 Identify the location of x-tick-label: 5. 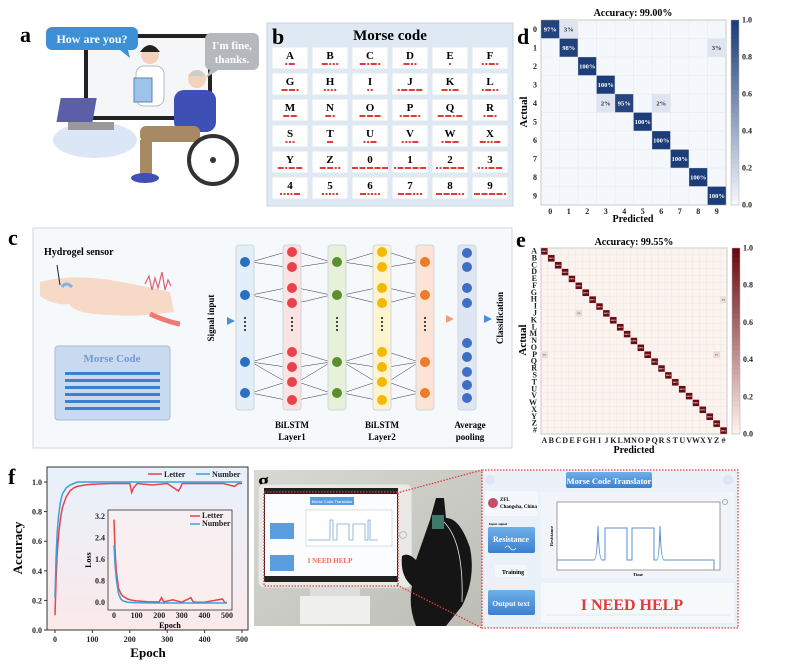
(643, 211).